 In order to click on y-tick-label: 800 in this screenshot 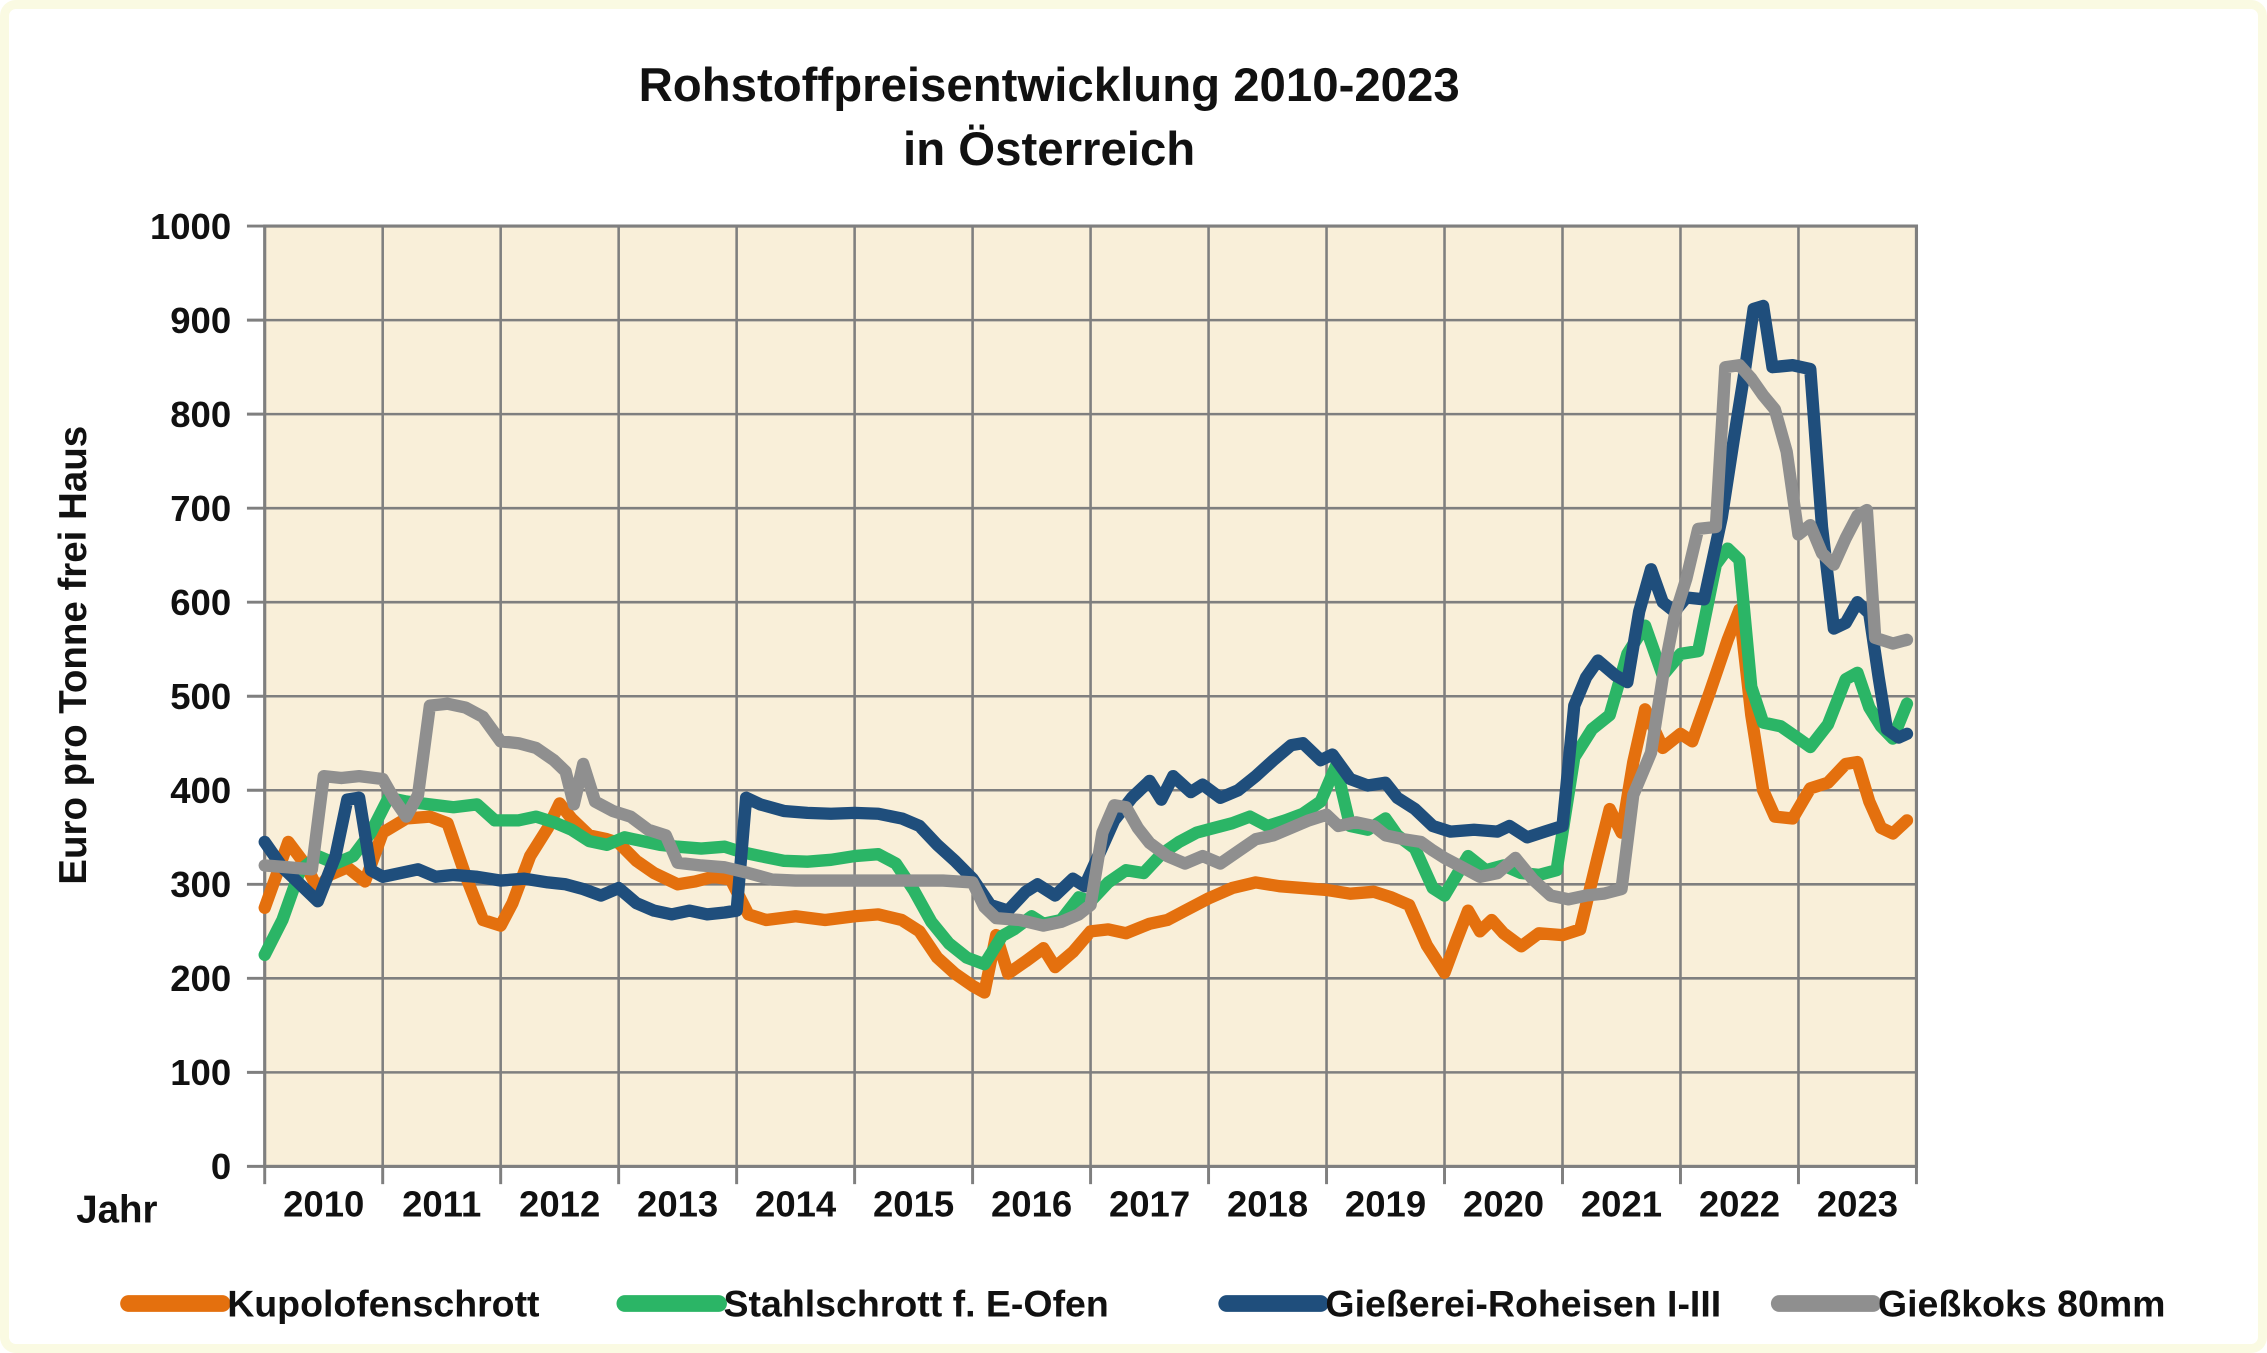, I will do `click(200, 414)`.